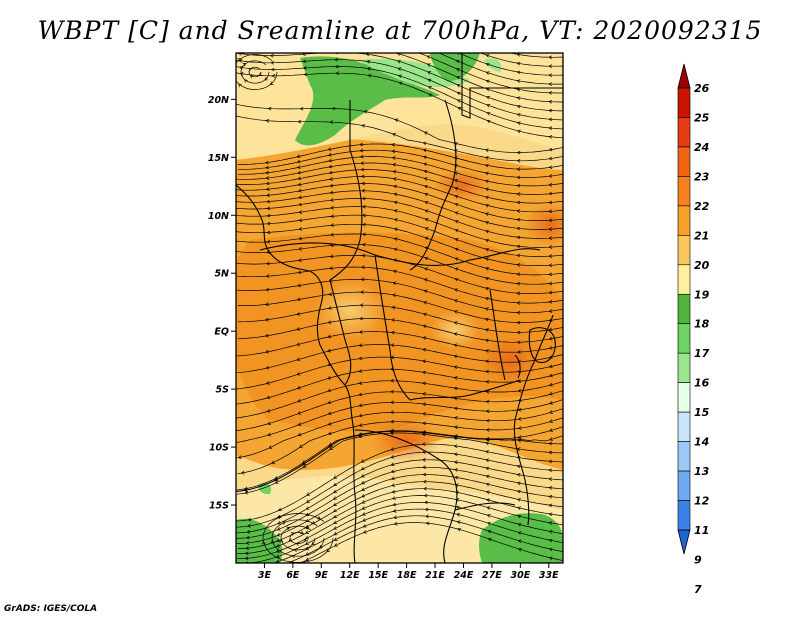 This screenshot has height=618, width=800. I want to click on wbpt-shade-green-southeast, so click(521, 538).